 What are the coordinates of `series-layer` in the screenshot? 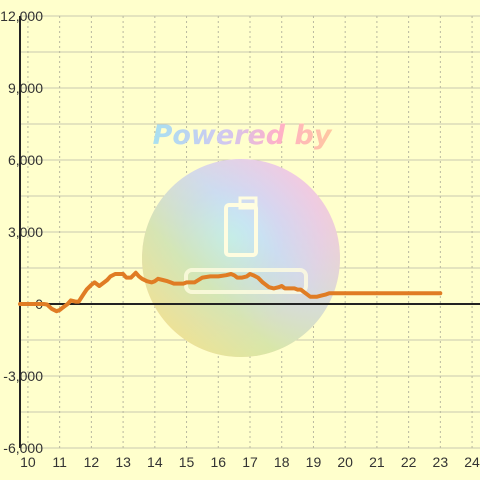 It's located at (230, 292).